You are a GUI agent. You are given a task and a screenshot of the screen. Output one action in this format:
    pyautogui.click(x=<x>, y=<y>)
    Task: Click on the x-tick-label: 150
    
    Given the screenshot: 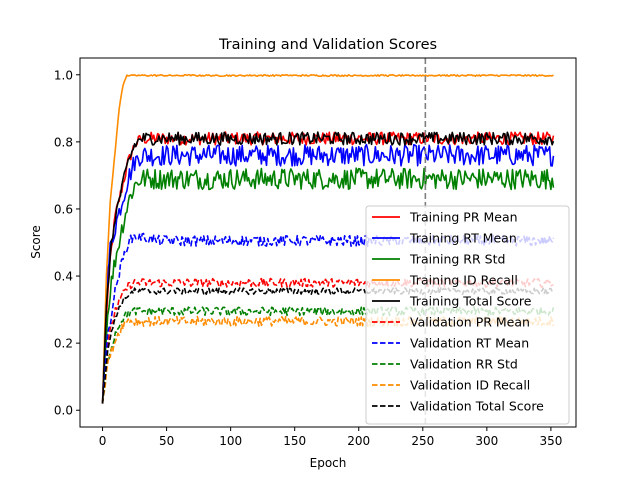 What is the action you would take?
    pyautogui.click(x=294, y=441)
    